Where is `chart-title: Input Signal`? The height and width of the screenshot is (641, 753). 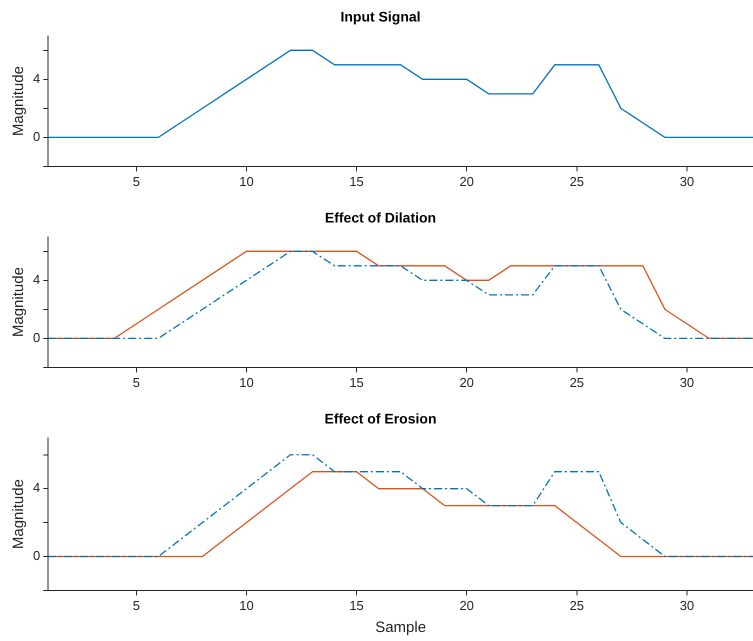
chart-title: Input Signal is located at coordinates (380, 16).